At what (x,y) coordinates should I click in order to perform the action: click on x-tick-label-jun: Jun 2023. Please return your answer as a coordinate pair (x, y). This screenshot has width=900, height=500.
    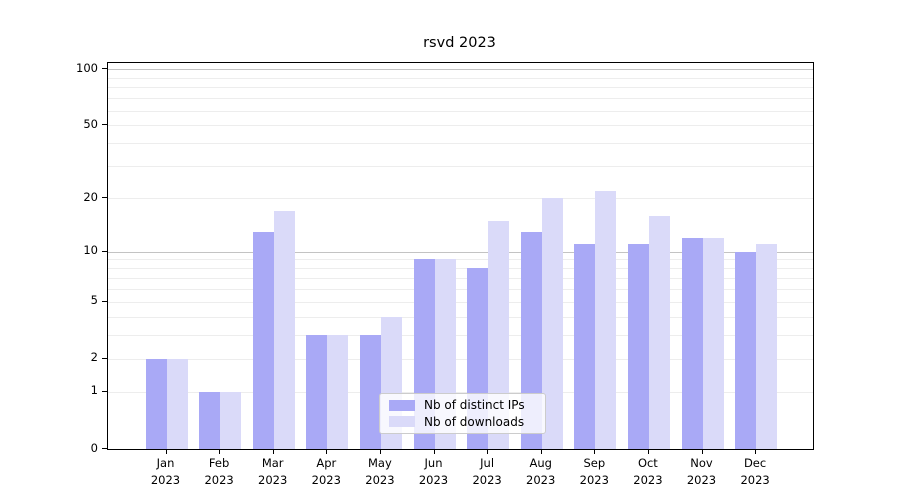
    Looking at the image, I should click on (434, 471).